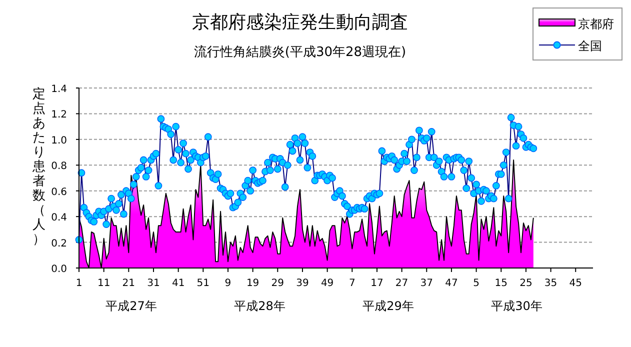  Describe the element at coordinates (476, 283) in the screenshot. I see `x-tick-label: 5` at that location.